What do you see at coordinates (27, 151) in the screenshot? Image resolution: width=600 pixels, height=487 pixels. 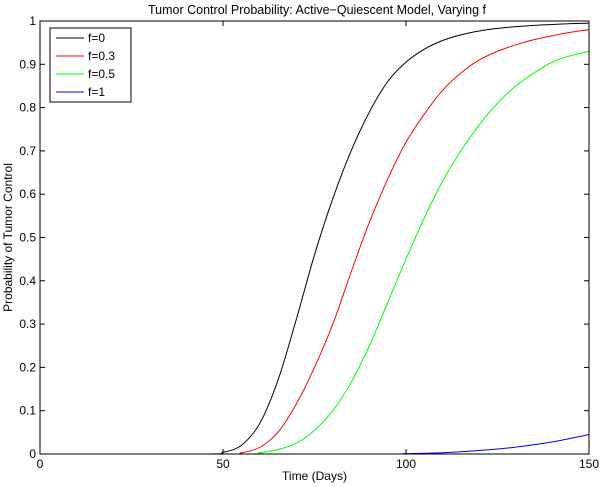 I see `y-tick-label: 0.7` at bounding box center [27, 151].